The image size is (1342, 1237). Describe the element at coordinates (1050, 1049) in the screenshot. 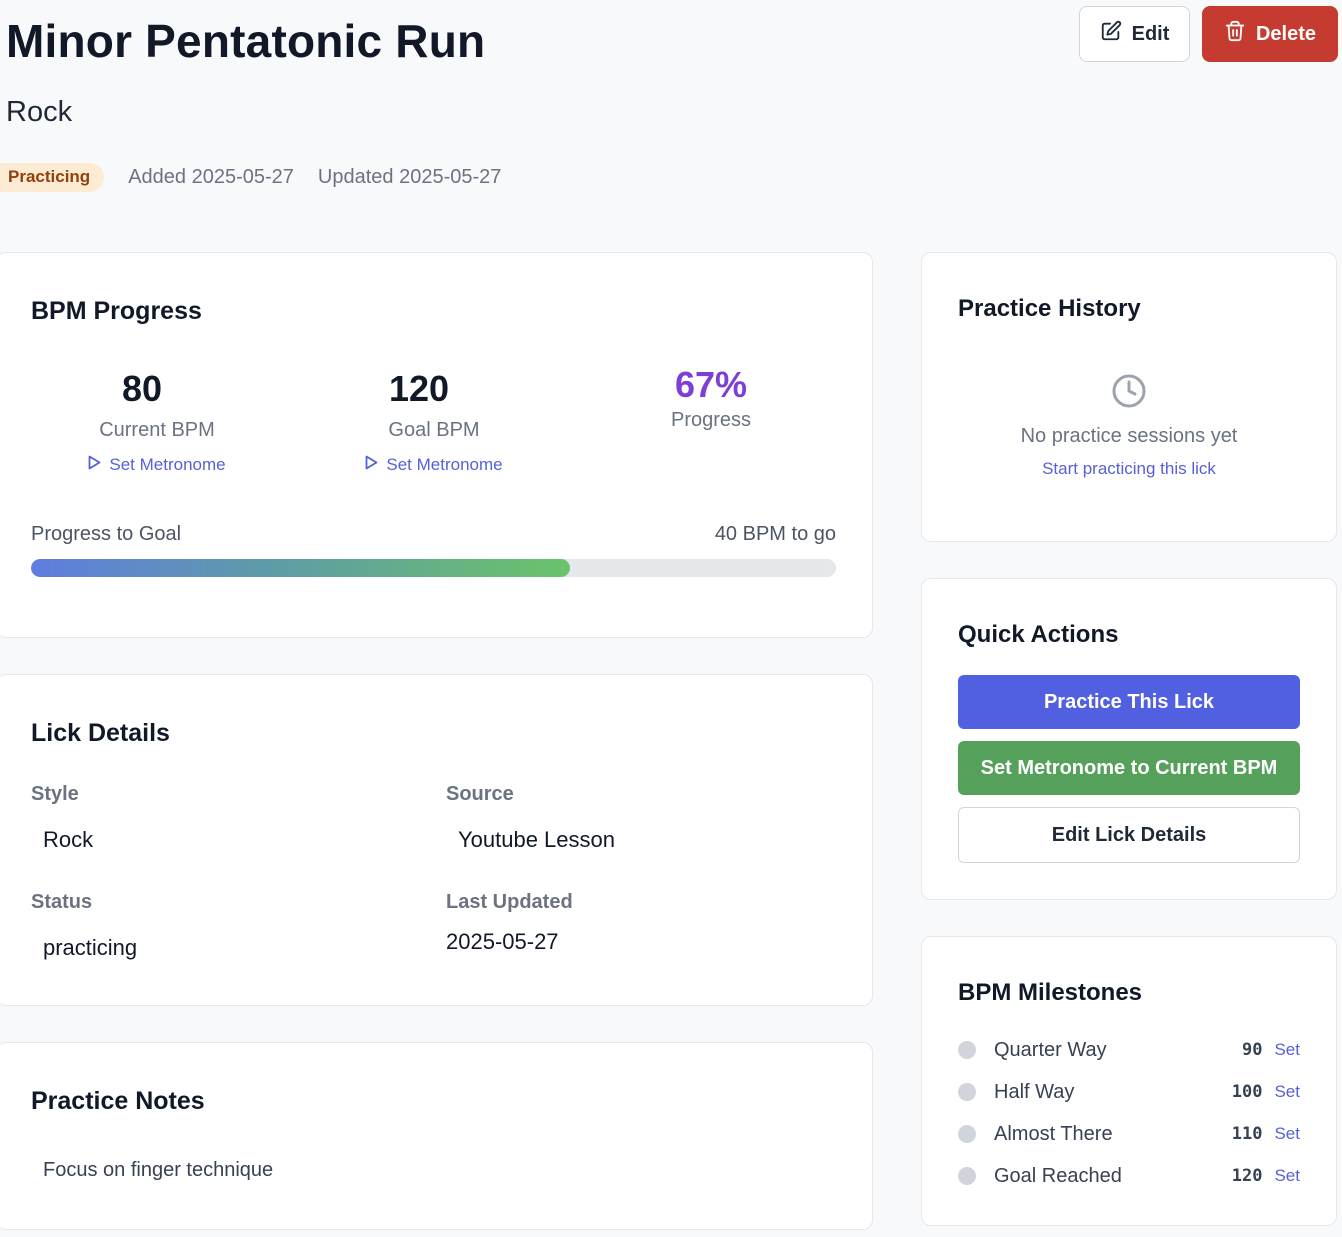

I see `milestone-name: Quarter Way` at that location.